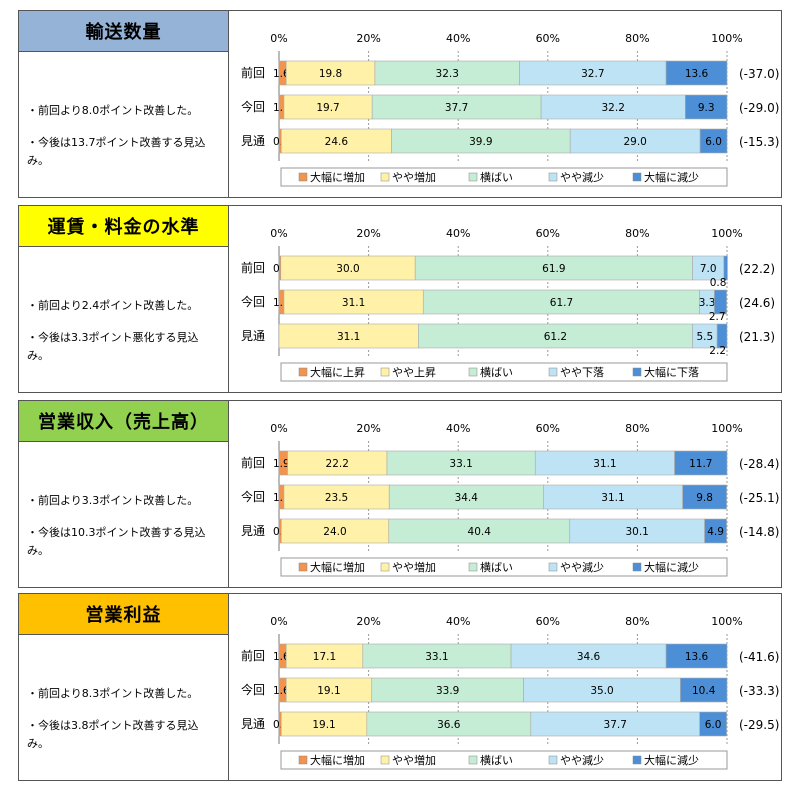 This screenshot has width=800, height=800. What do you see at coordinates (613, 108) in the screenshot?
I see `data-label: 32.2` at bounding box center [613, 108].